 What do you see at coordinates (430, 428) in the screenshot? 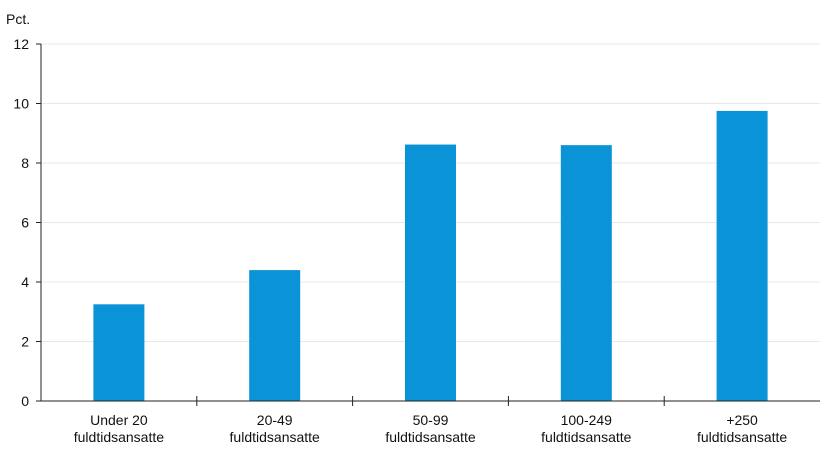
I see `x-tick-label: 50-99 fuldtidsansatte` at bounding box center [430, 428].